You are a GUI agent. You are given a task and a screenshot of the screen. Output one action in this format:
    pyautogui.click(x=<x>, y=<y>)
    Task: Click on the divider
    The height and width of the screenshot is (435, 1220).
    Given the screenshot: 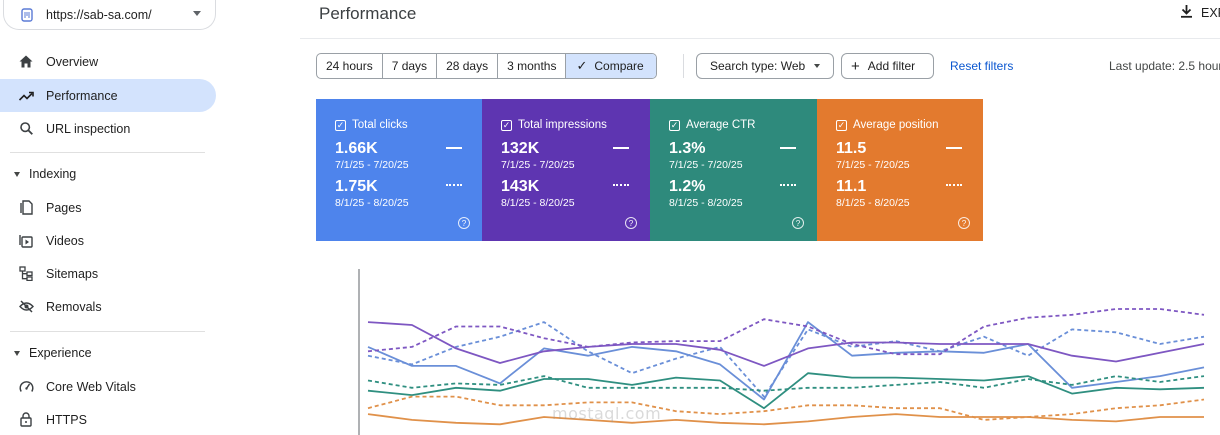 What is the action you would take?
    pyautogui.click(x=107, y=331)
    